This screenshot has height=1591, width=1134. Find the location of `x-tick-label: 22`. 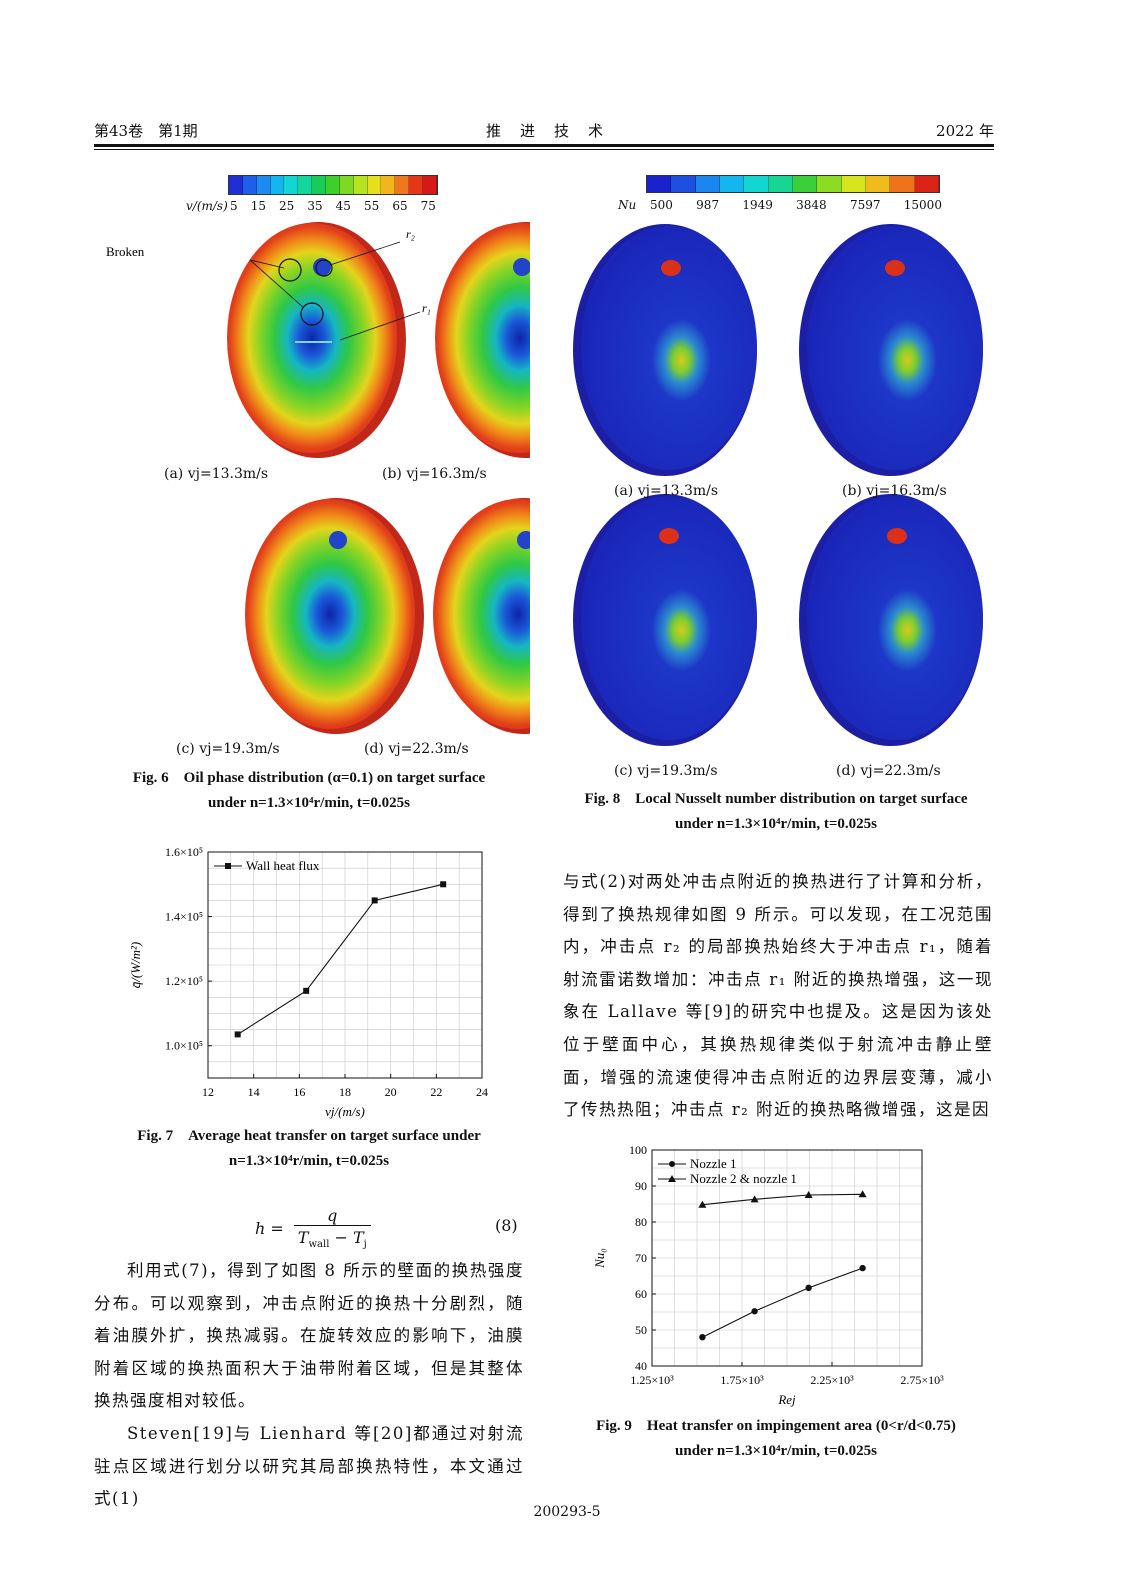

x-tick-label: 22 is located at coordinates (436, 1092).